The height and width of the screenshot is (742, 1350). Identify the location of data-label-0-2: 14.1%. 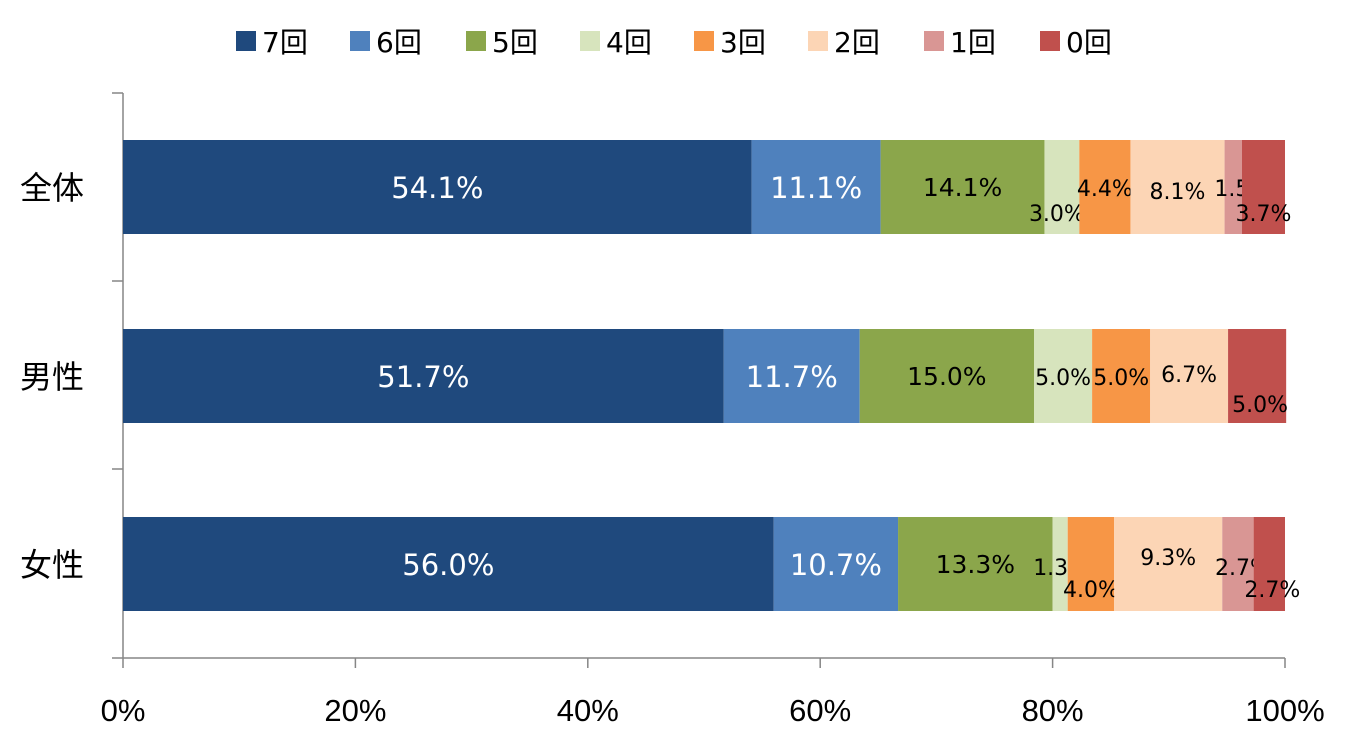
(962, 187).